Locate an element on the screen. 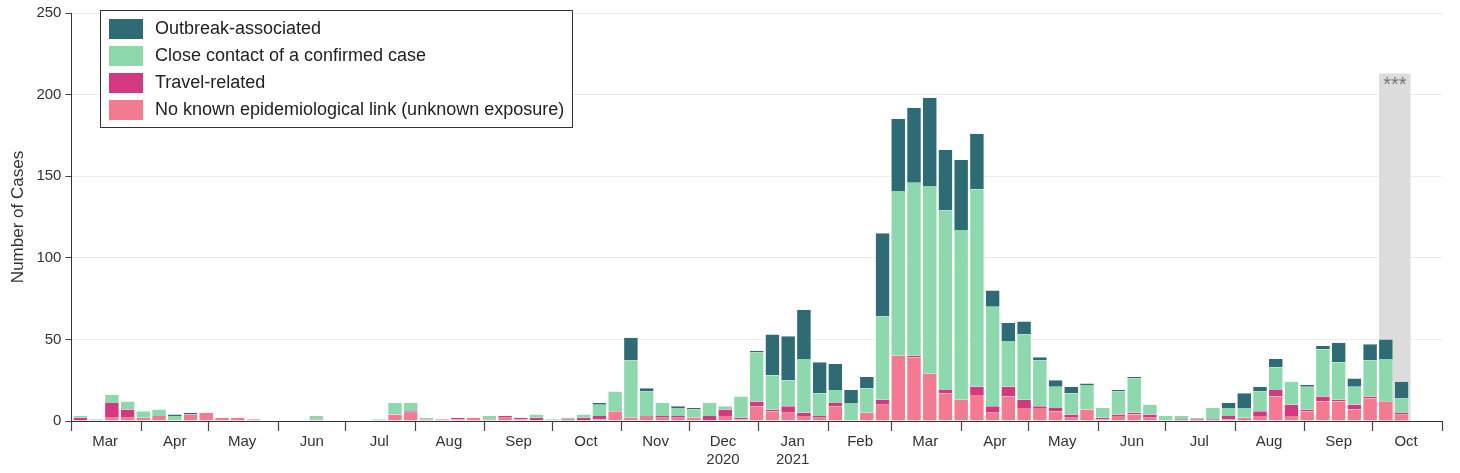  y-tick-label: 100 is located at coordinates (49, 256).